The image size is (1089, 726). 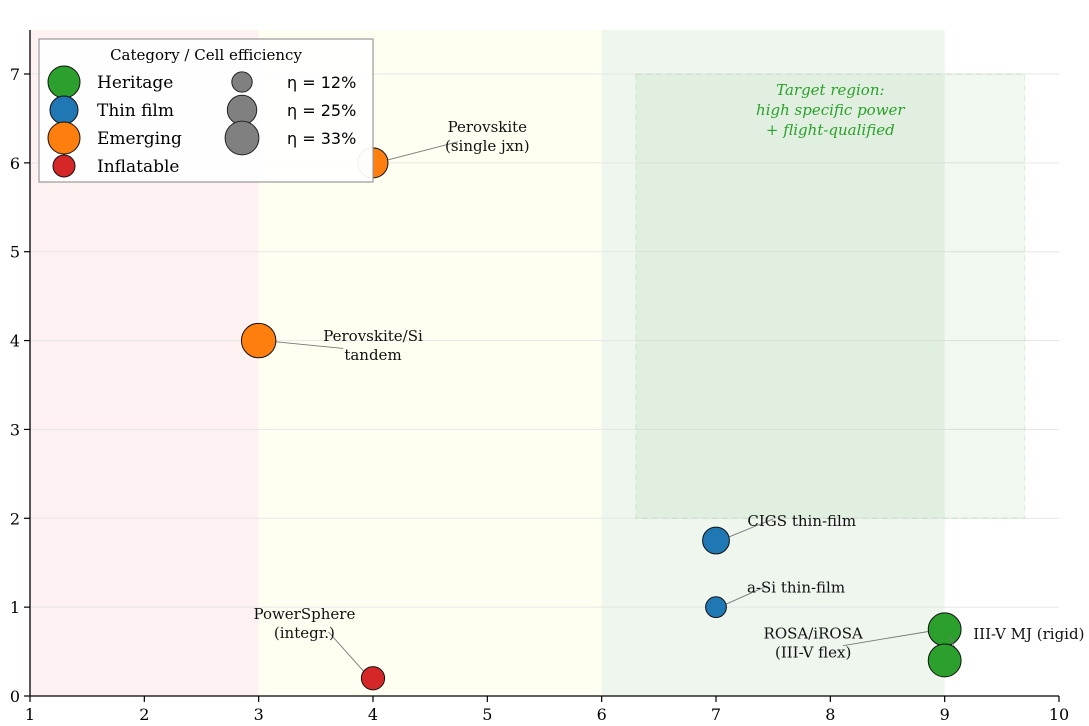 What do you see at coordinates (321, 82) in the screenshot?
I see `legend-size-label: η = 12%` at bounding box center [321, 82].